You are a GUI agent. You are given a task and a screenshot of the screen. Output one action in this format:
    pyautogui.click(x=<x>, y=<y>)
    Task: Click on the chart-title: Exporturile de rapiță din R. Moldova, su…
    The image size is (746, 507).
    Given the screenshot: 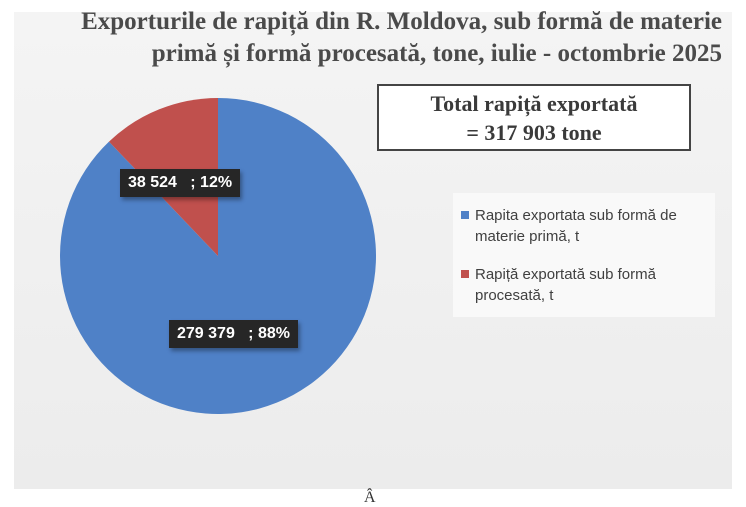 What is the action you would take?
    pyautogui.click(x=401, y=37)
    